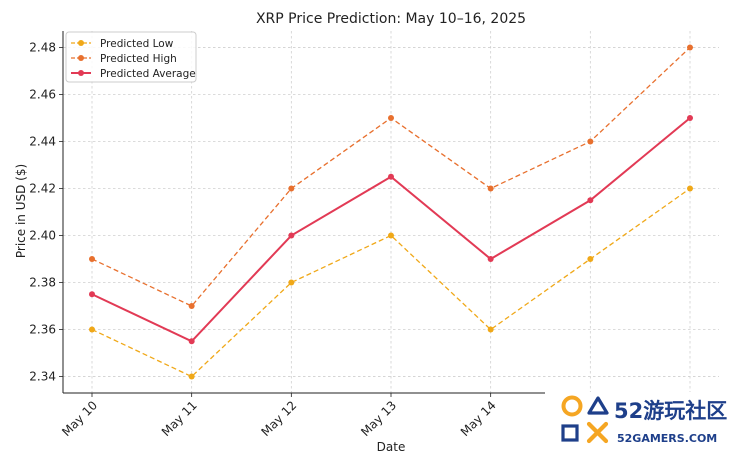 Image resolution: width=735 pixels, height=454 pixels. Describe the element at coordinates (597, 432) in the screenshot. I see `cross-logo-icon` at that location.